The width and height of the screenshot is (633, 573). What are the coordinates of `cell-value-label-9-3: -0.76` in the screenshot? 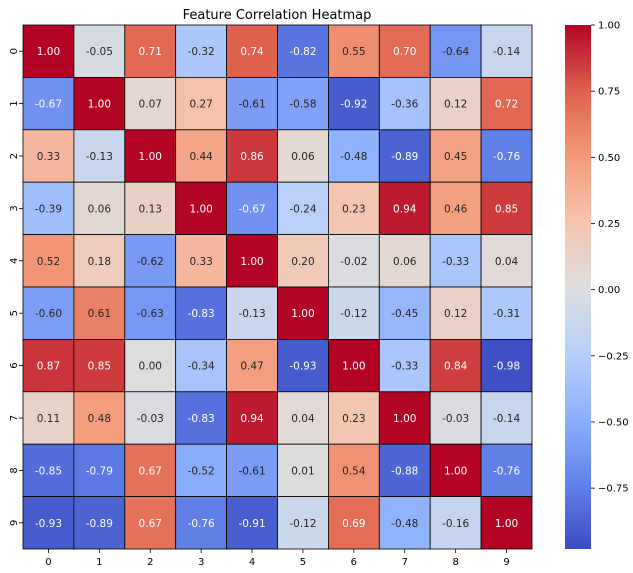 It's located at (201, 524).